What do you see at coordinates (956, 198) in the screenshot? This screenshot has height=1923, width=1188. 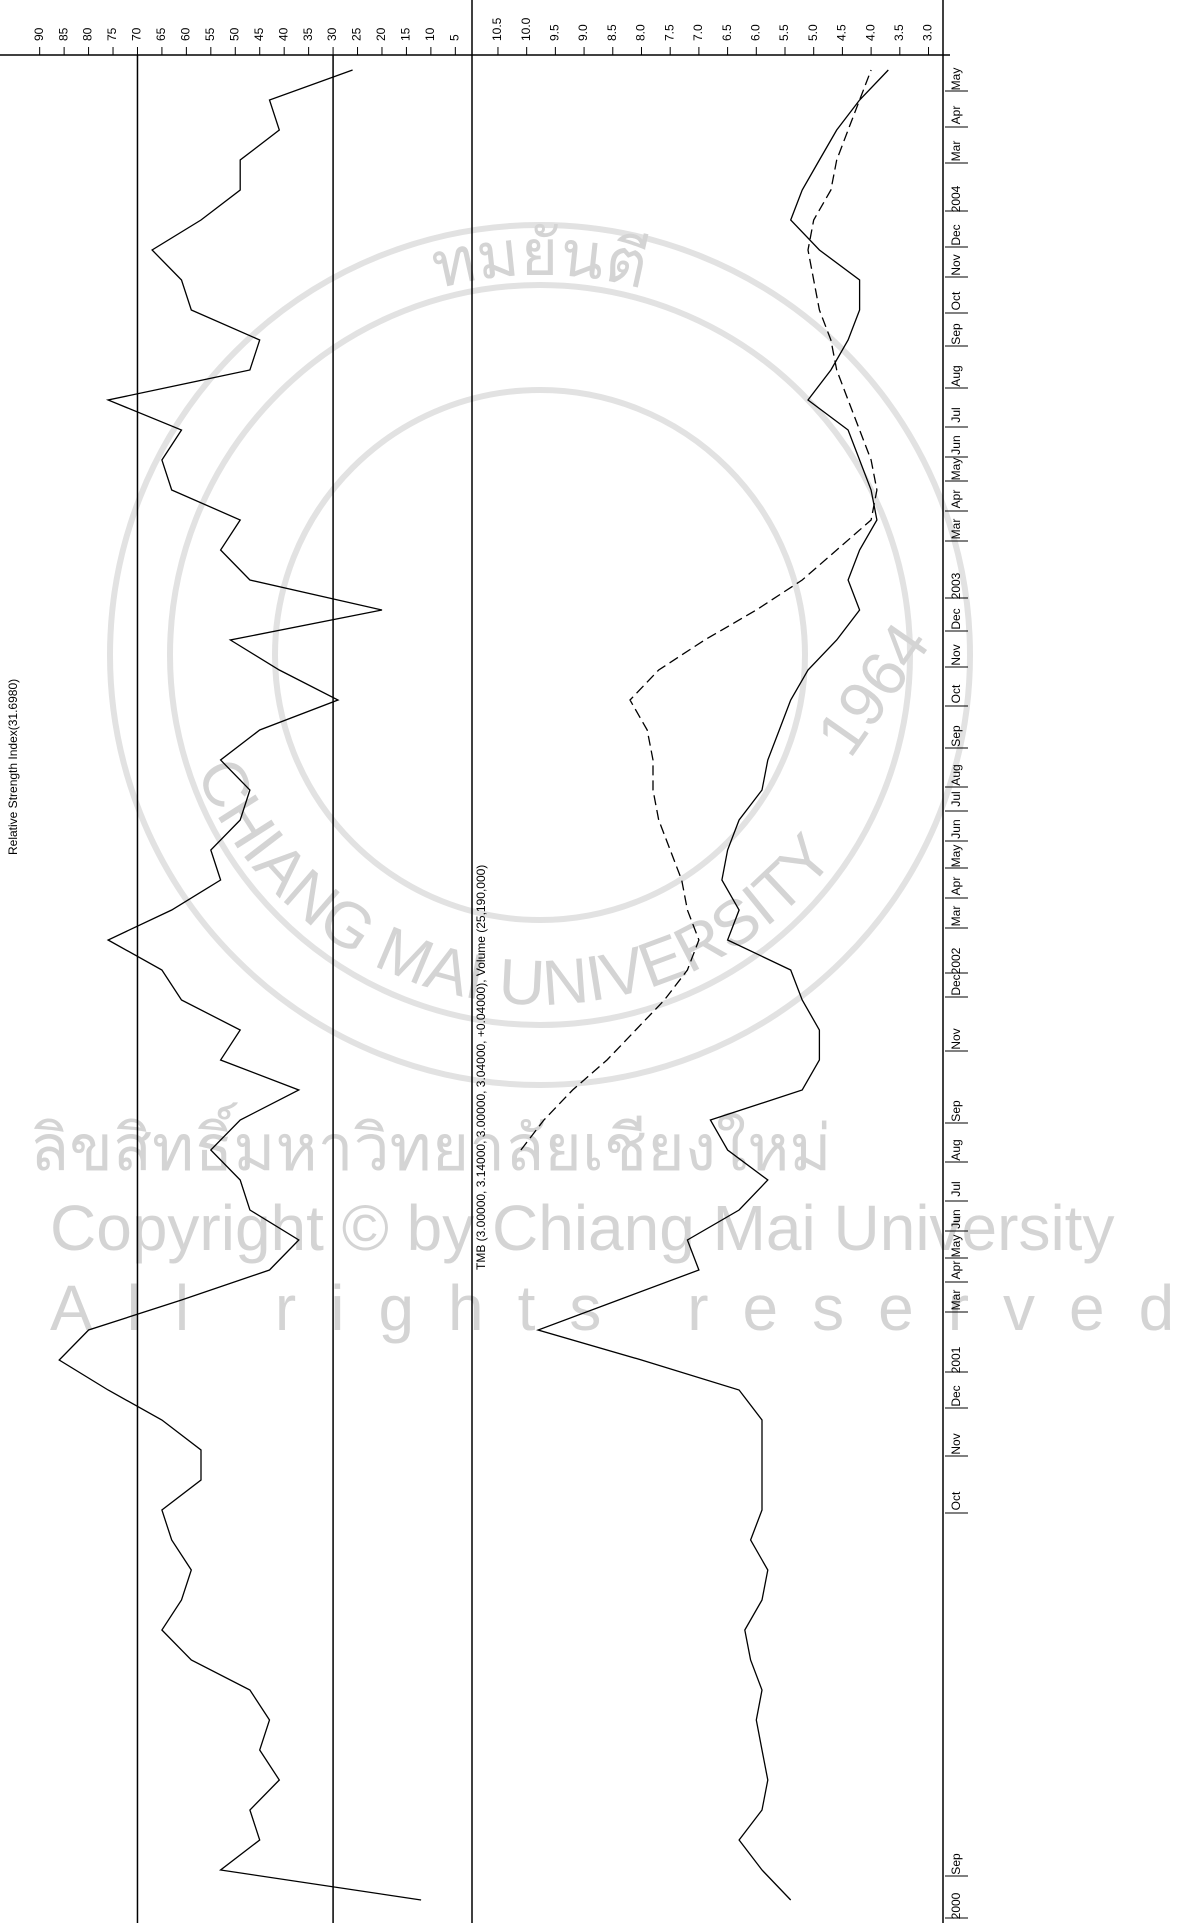 I see `x-tick-label: 2004` at bounding box center [956, 198].